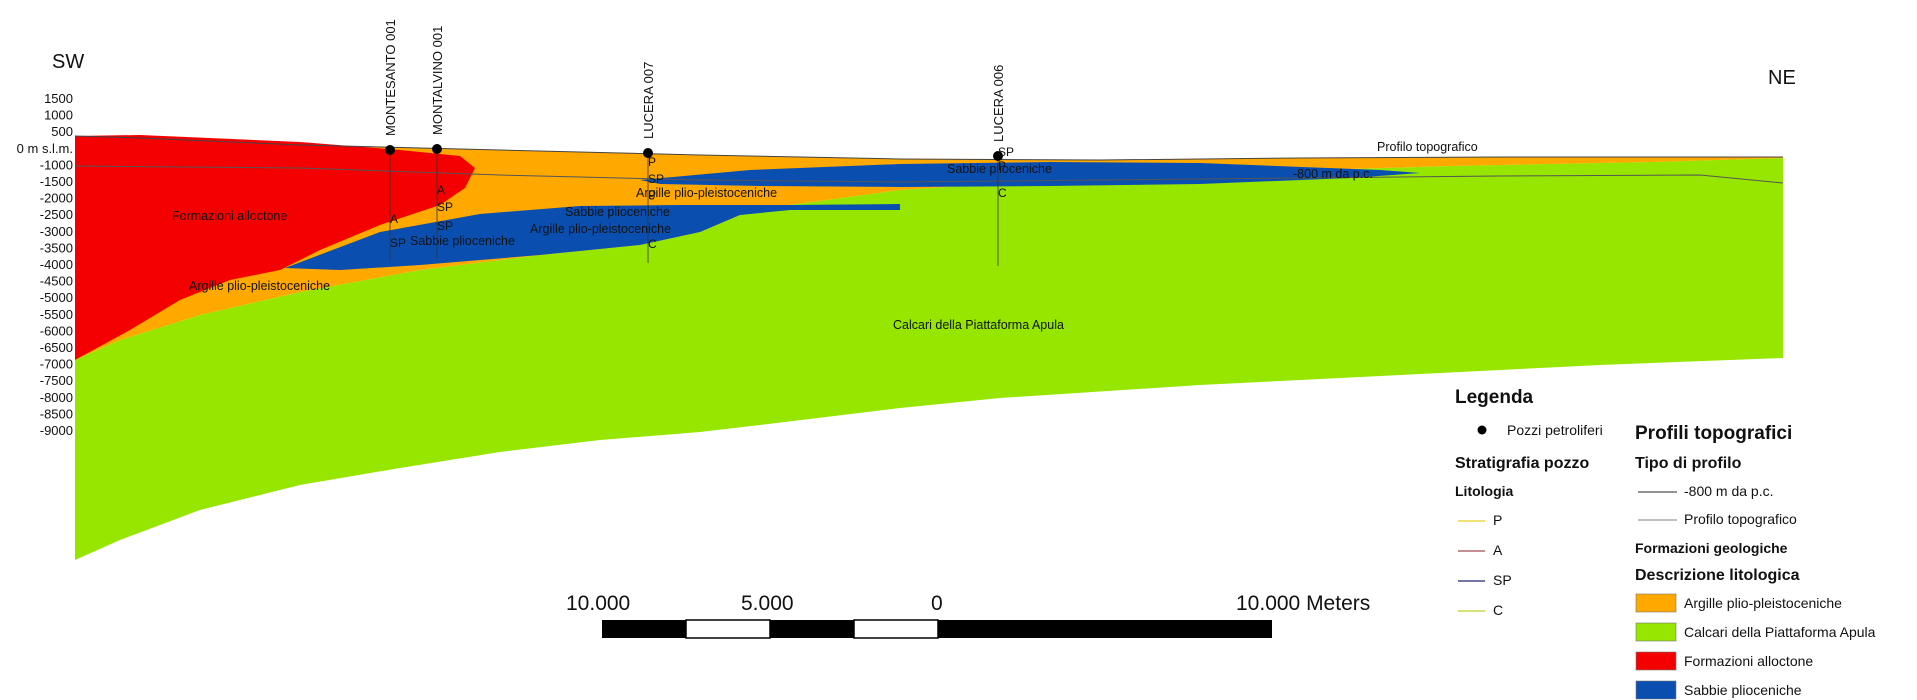 This screenshot has height=700, width=1917. Describe the element at coordinates (767, 603) in the screenshot. I see `scale-tick-mid: 5.000` at that location.